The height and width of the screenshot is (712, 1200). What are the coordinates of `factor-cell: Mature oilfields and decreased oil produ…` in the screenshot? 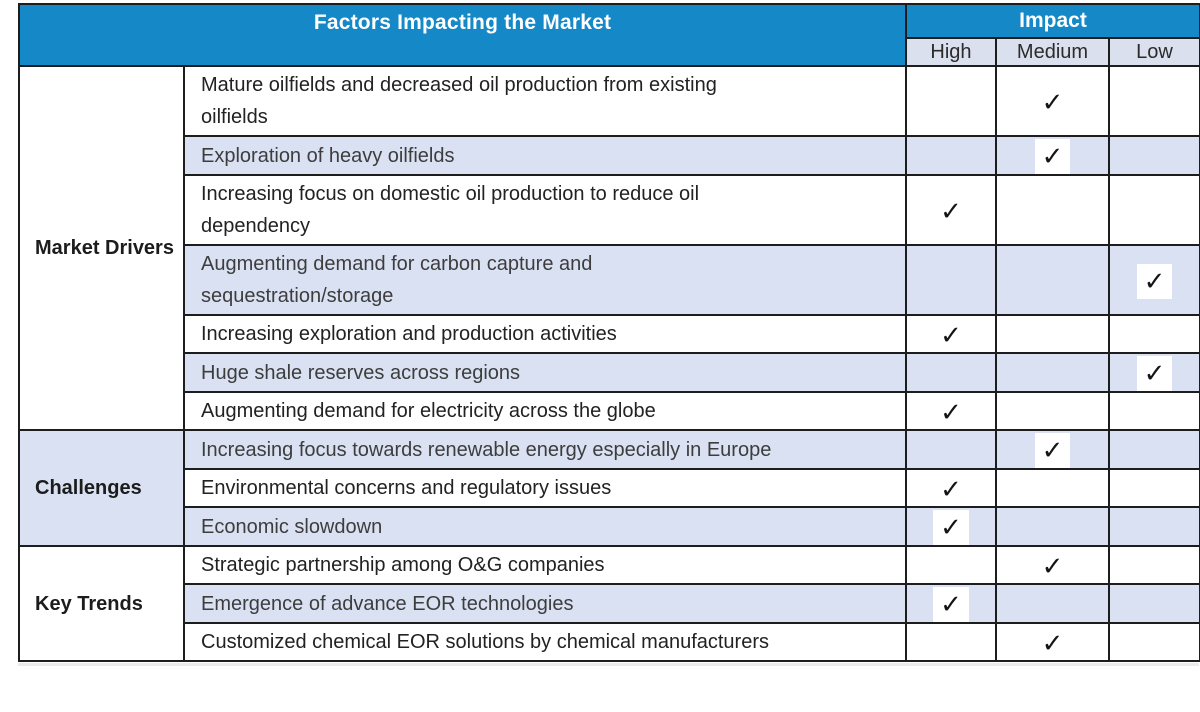 It's located at (545, 101).